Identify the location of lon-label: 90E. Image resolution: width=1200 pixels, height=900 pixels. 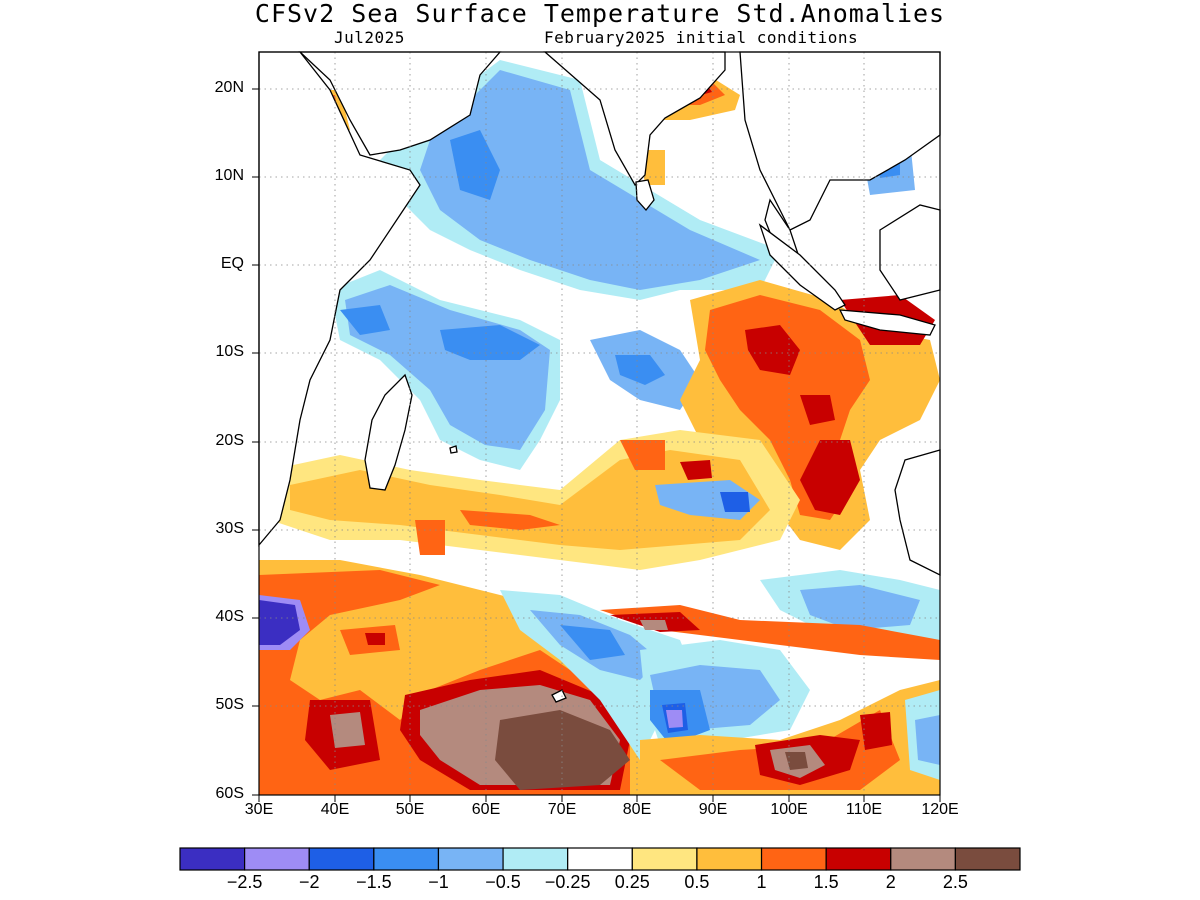
(713, 809).